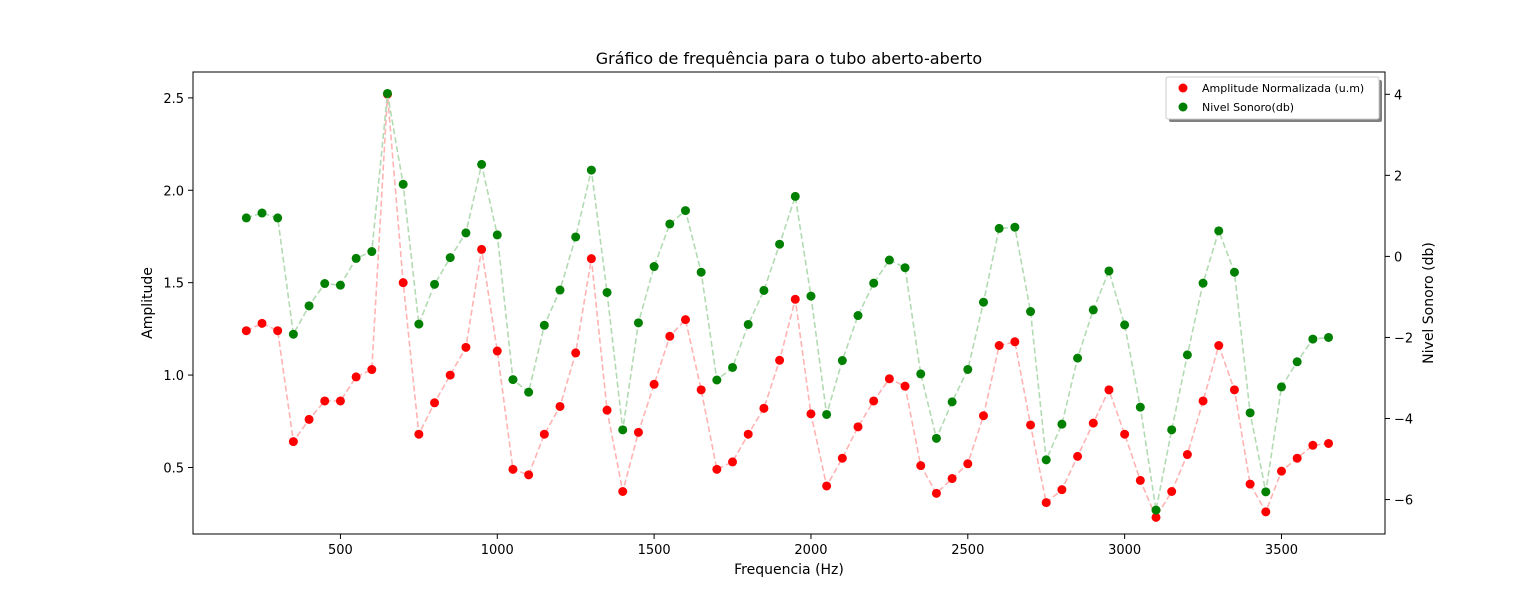 The height and width of the screenshot is (600, 1539). Describe the element at coordinates (654, 550) in the screenshot. I see `x-tick-label: 1500` at that location.